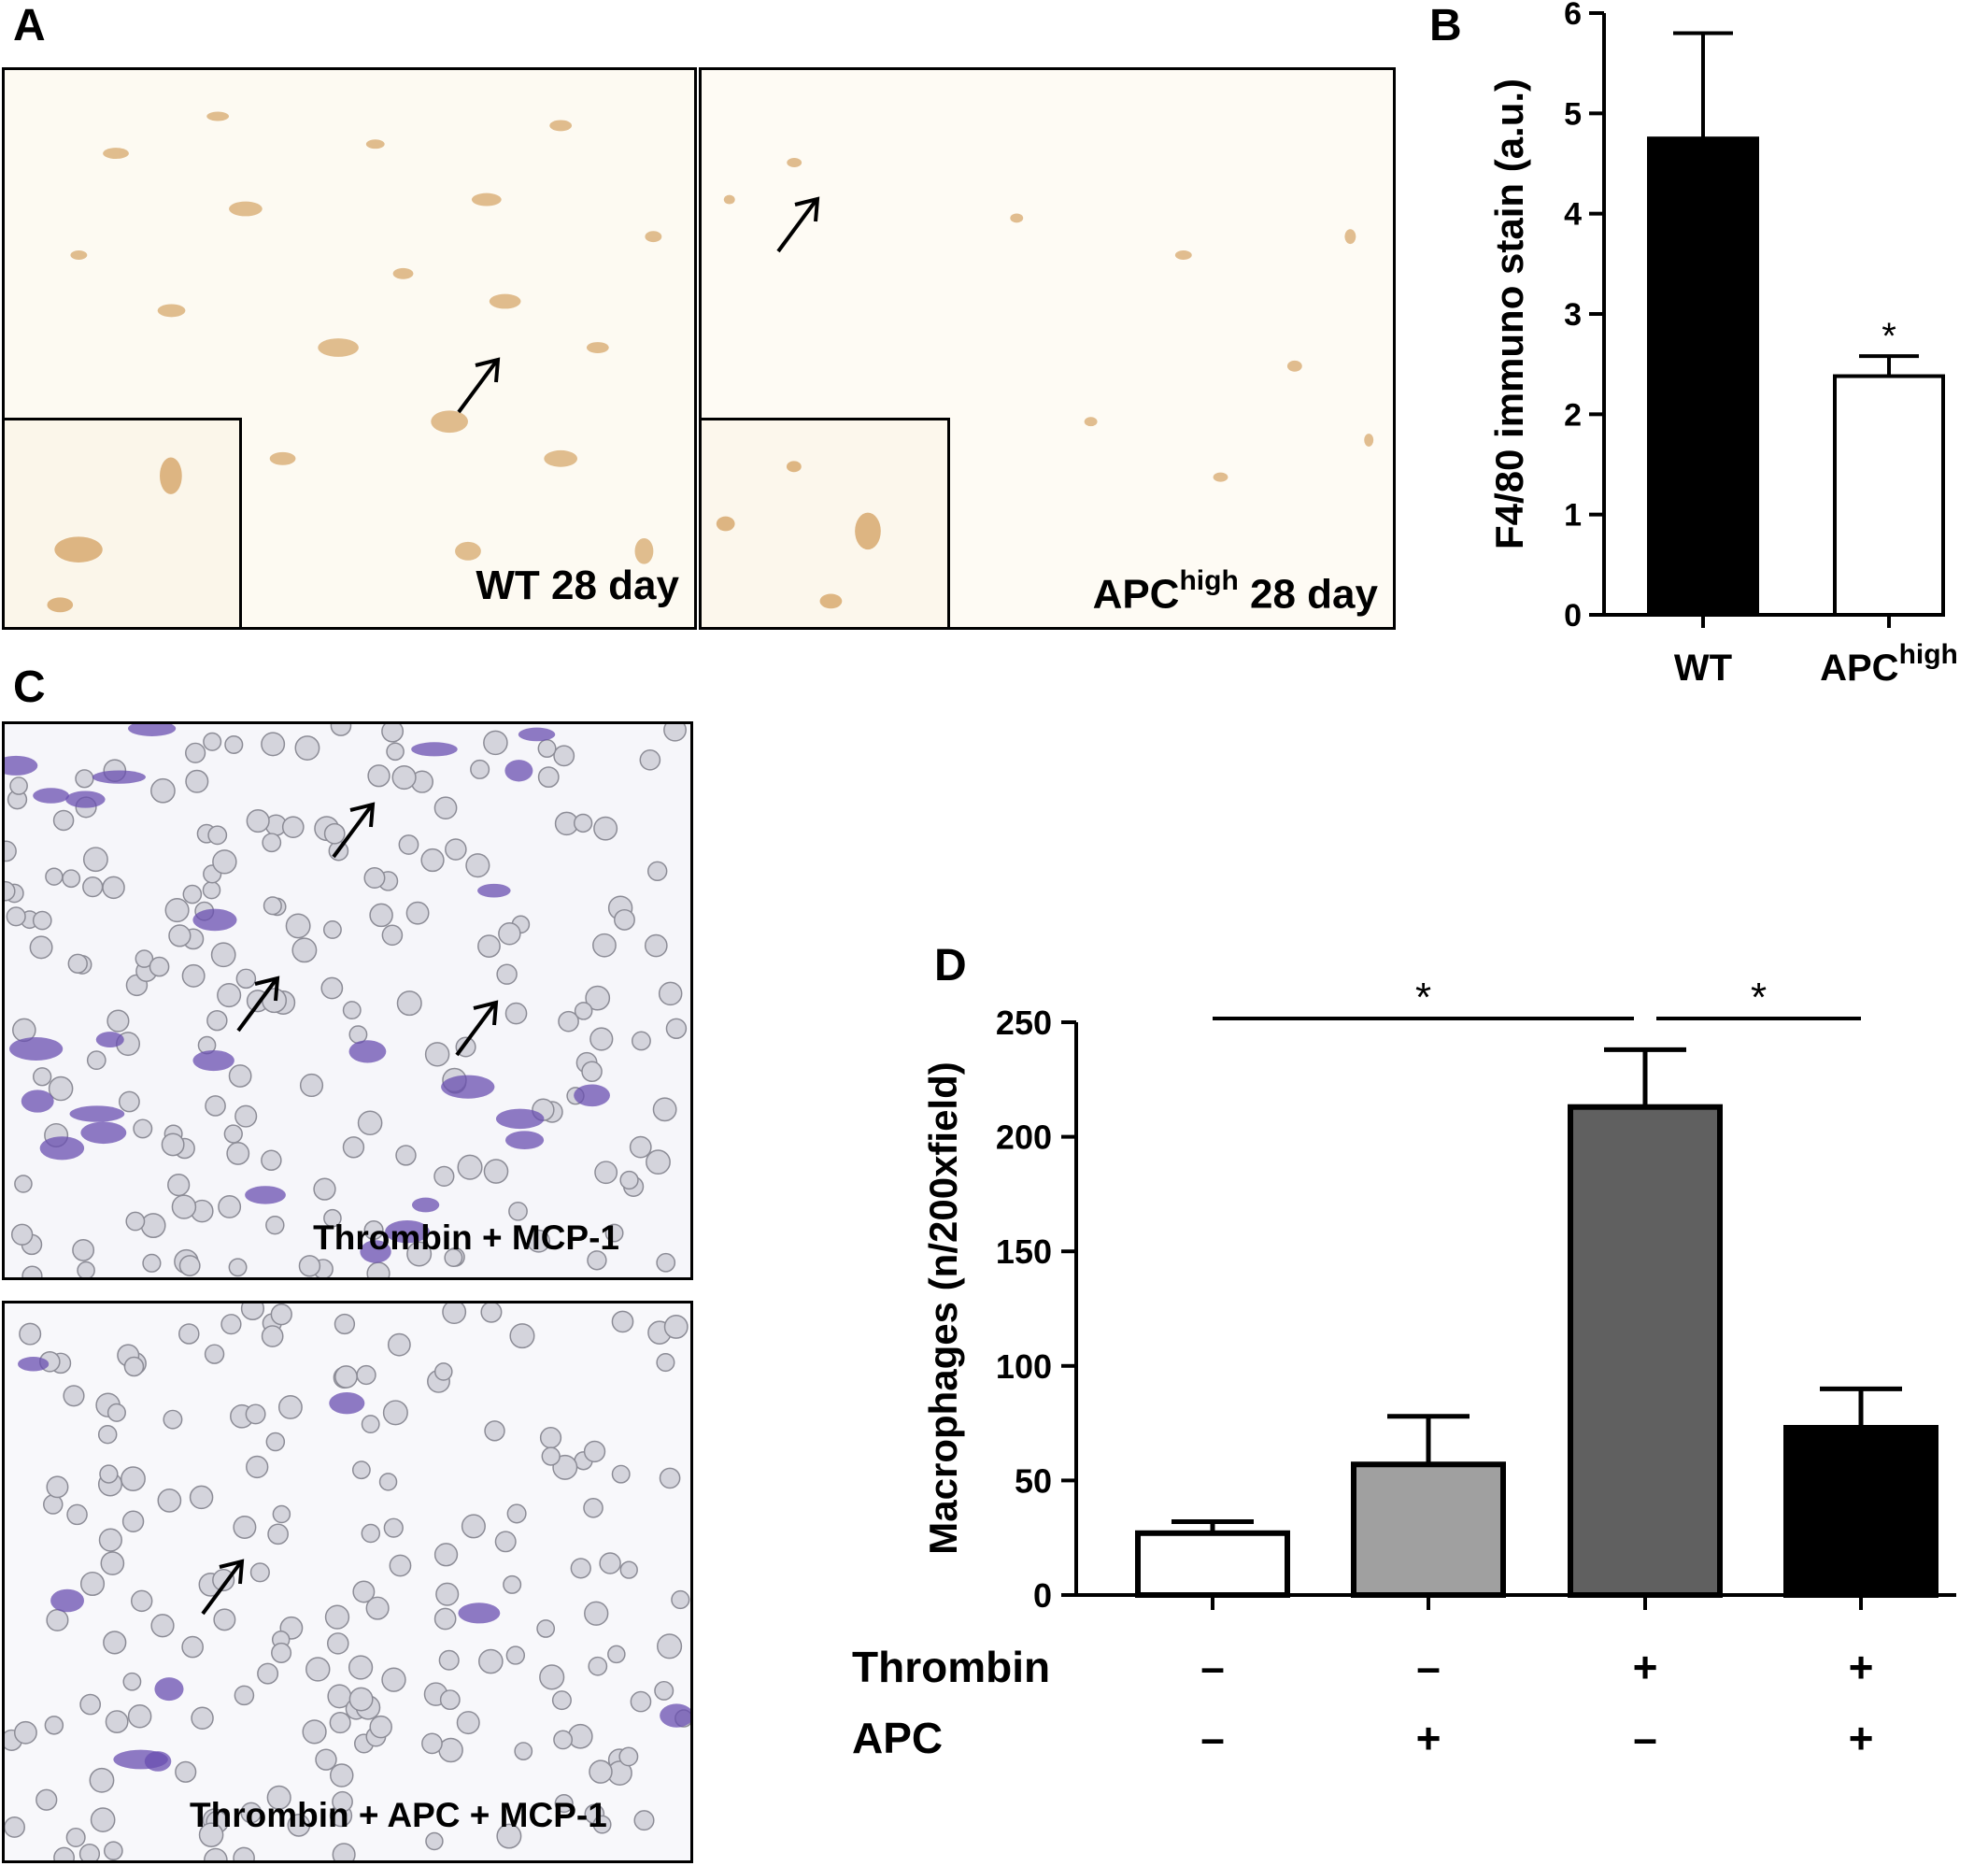 The width and height of the screenshot is (1988, 1866). Describe the element at coordinates (1235, 591) in the screenshot. I see `micrograph-caption: APChigh 28 day` at that location.